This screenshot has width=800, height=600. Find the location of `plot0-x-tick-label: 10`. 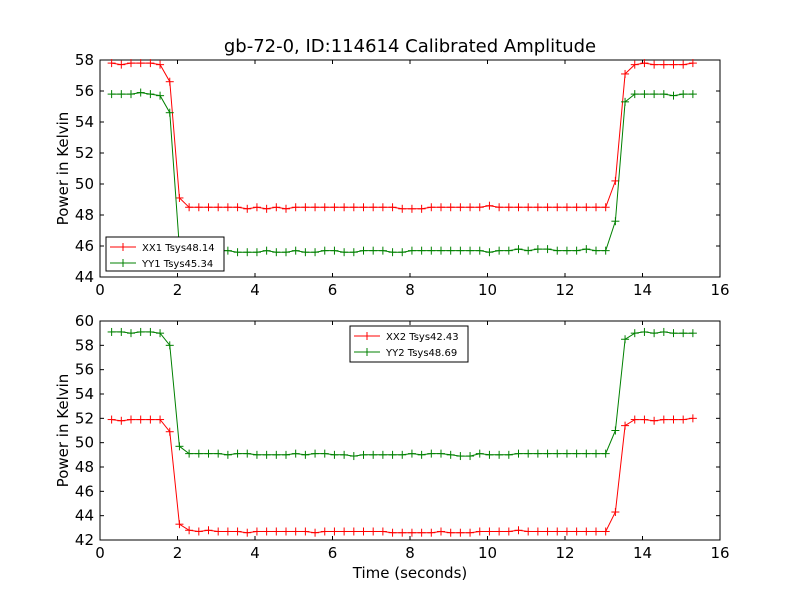

plot0-x-tick-label: 10 is located at coordinates (487, 290).